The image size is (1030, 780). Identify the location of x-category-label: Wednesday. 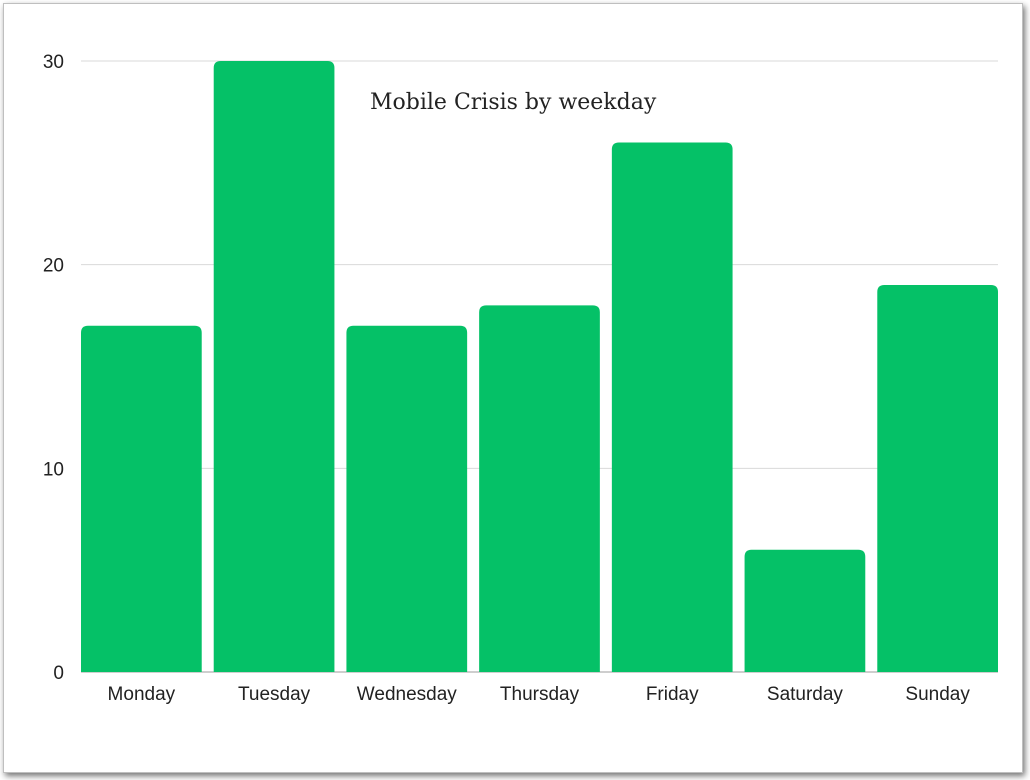
(407, 694).